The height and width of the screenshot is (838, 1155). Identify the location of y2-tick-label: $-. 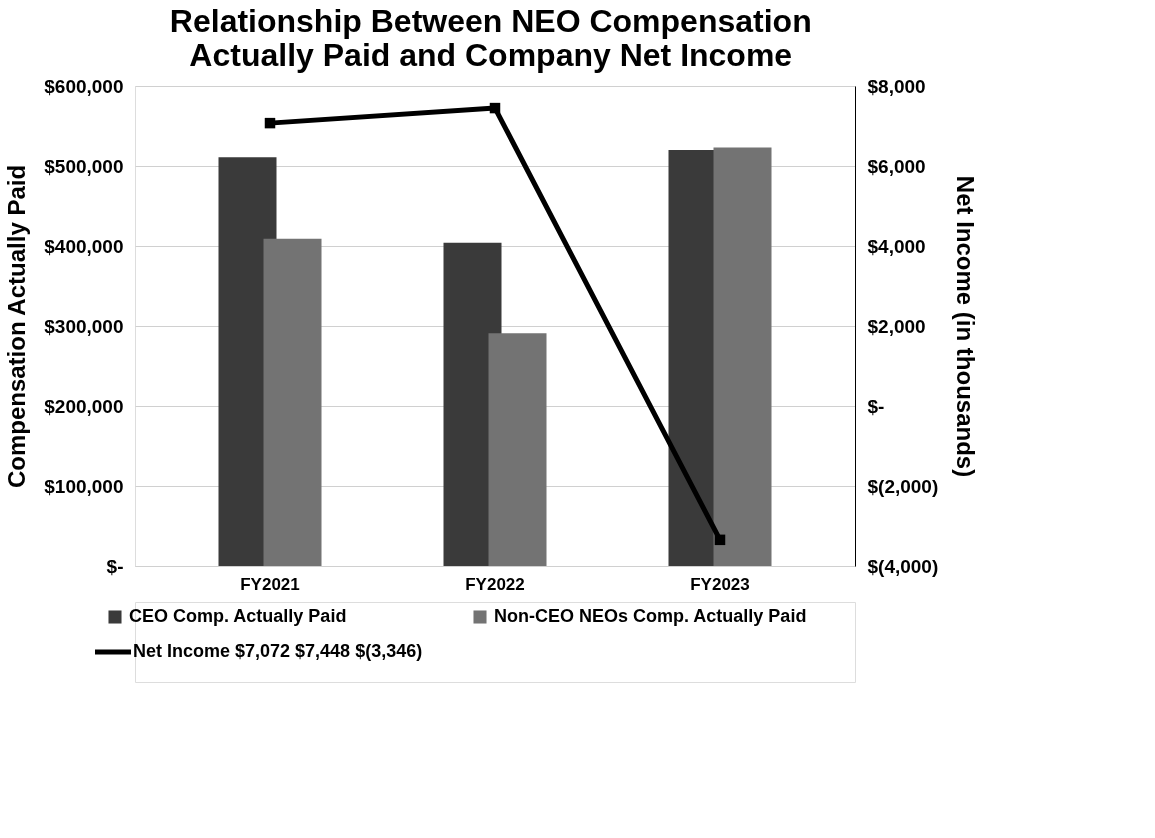
(876, 406).